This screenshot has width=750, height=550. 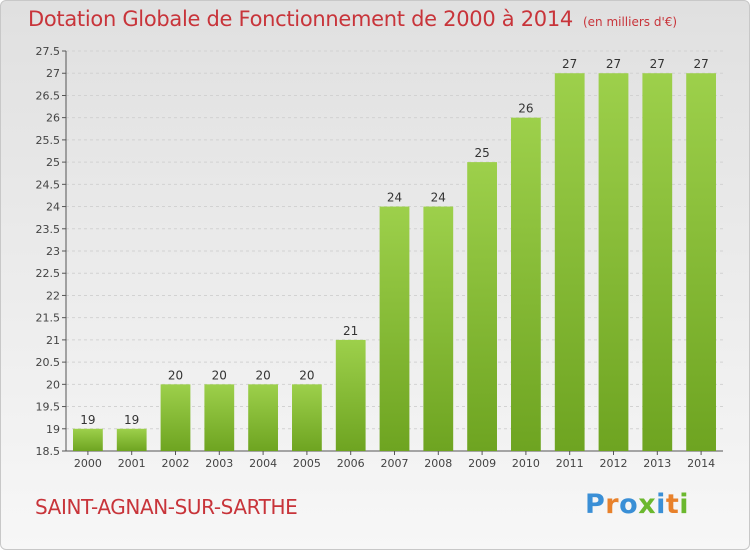 What do you see at coordinates (350, 395) in the screenshot?
I see `bar-2006` at bounding box center [350, 395].